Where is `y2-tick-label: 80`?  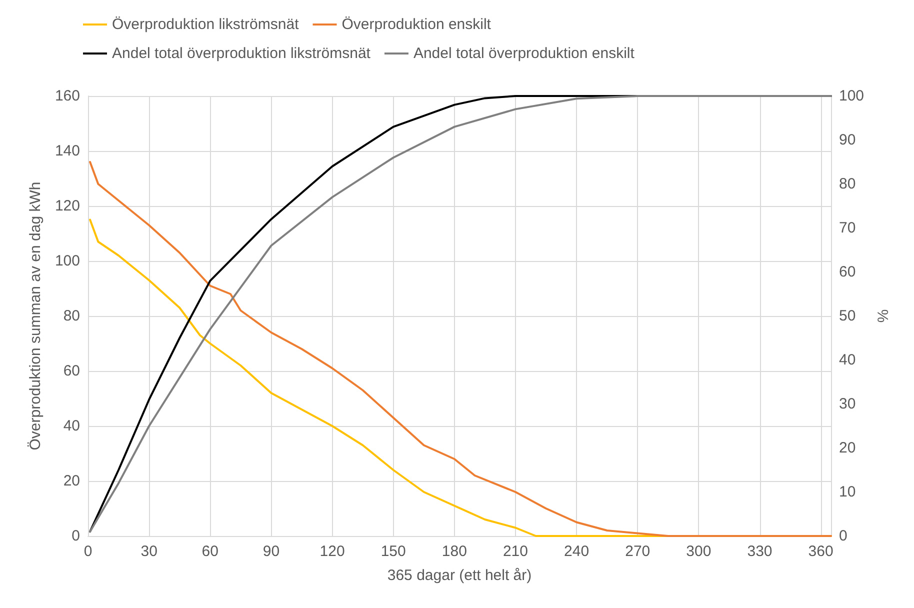
y2-tick-label: 80 is located at coordinates (847, 184).